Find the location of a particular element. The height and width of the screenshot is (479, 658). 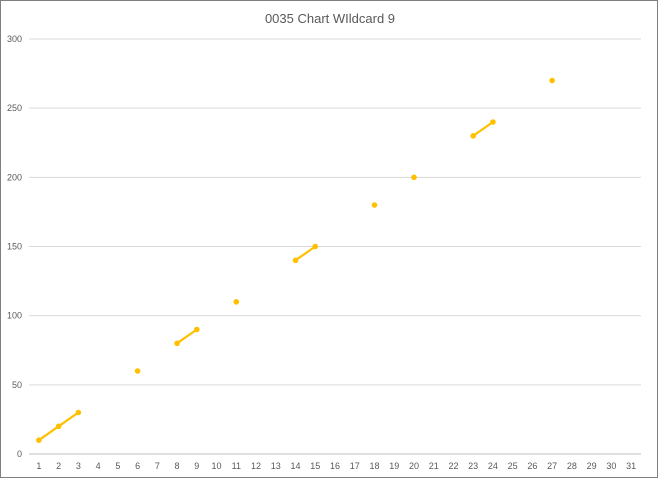

x-tick-label: 26 is located at coordinates (532, 466).